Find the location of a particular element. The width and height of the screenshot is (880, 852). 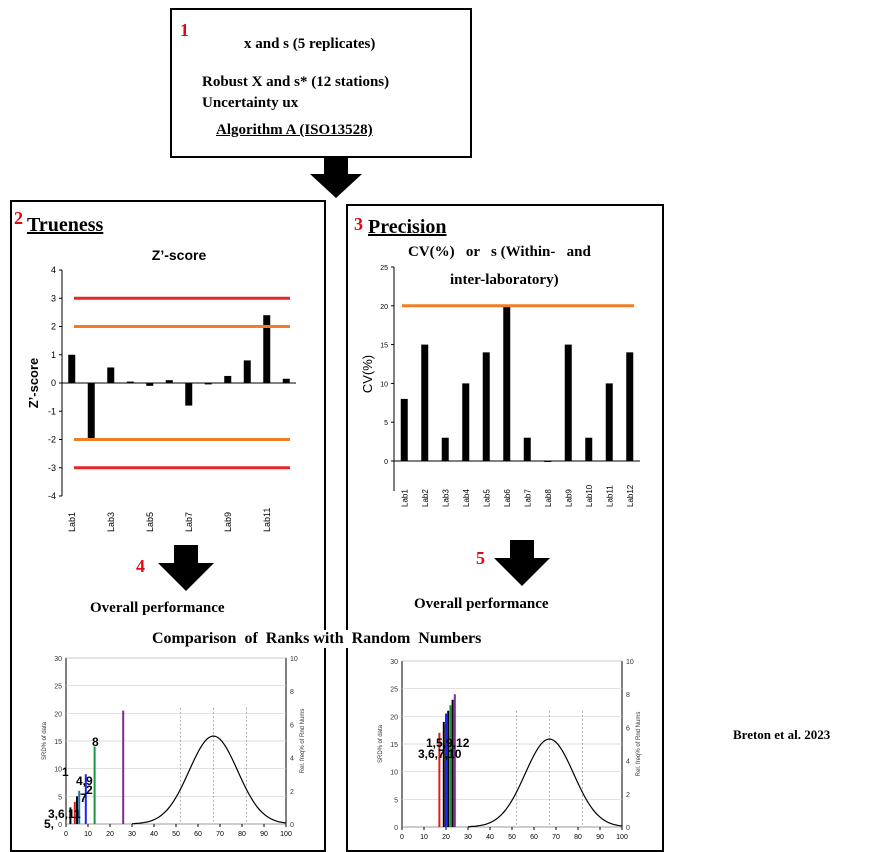

y-axis-label: CV(%) is located at coordinates (367, 374).